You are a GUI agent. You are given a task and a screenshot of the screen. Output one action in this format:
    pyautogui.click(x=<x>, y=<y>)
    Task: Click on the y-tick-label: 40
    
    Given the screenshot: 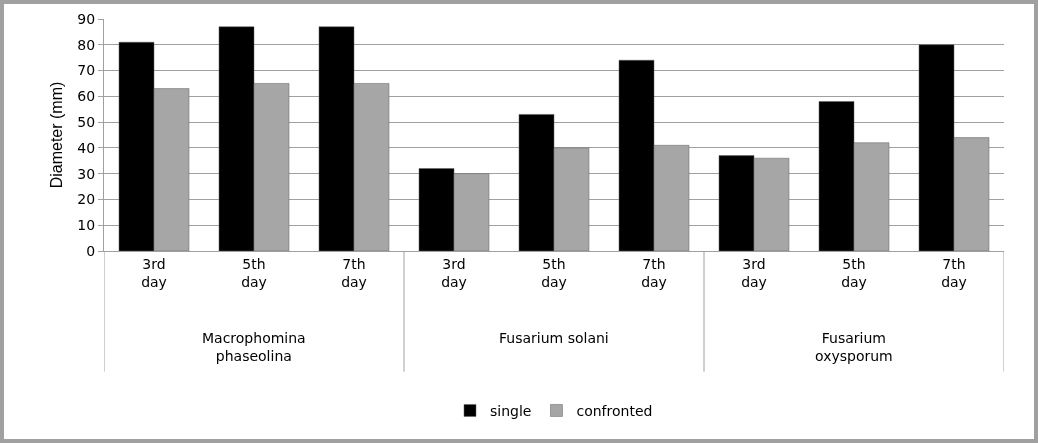 What is the action you would take?
    pyautogui.click(x=86, y=147)
    